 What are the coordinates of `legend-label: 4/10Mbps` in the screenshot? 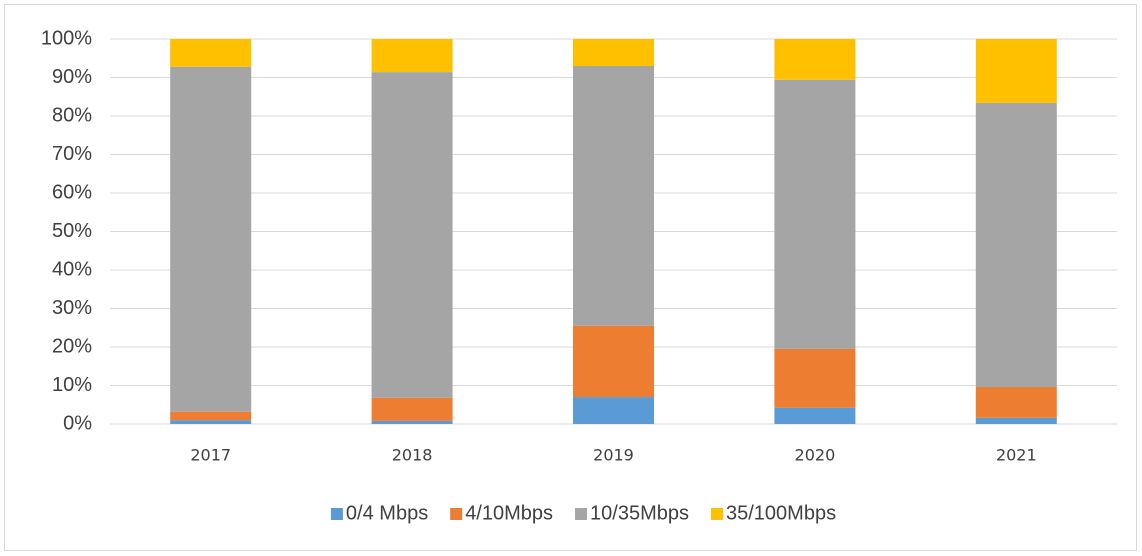 It's located at (509, 513).